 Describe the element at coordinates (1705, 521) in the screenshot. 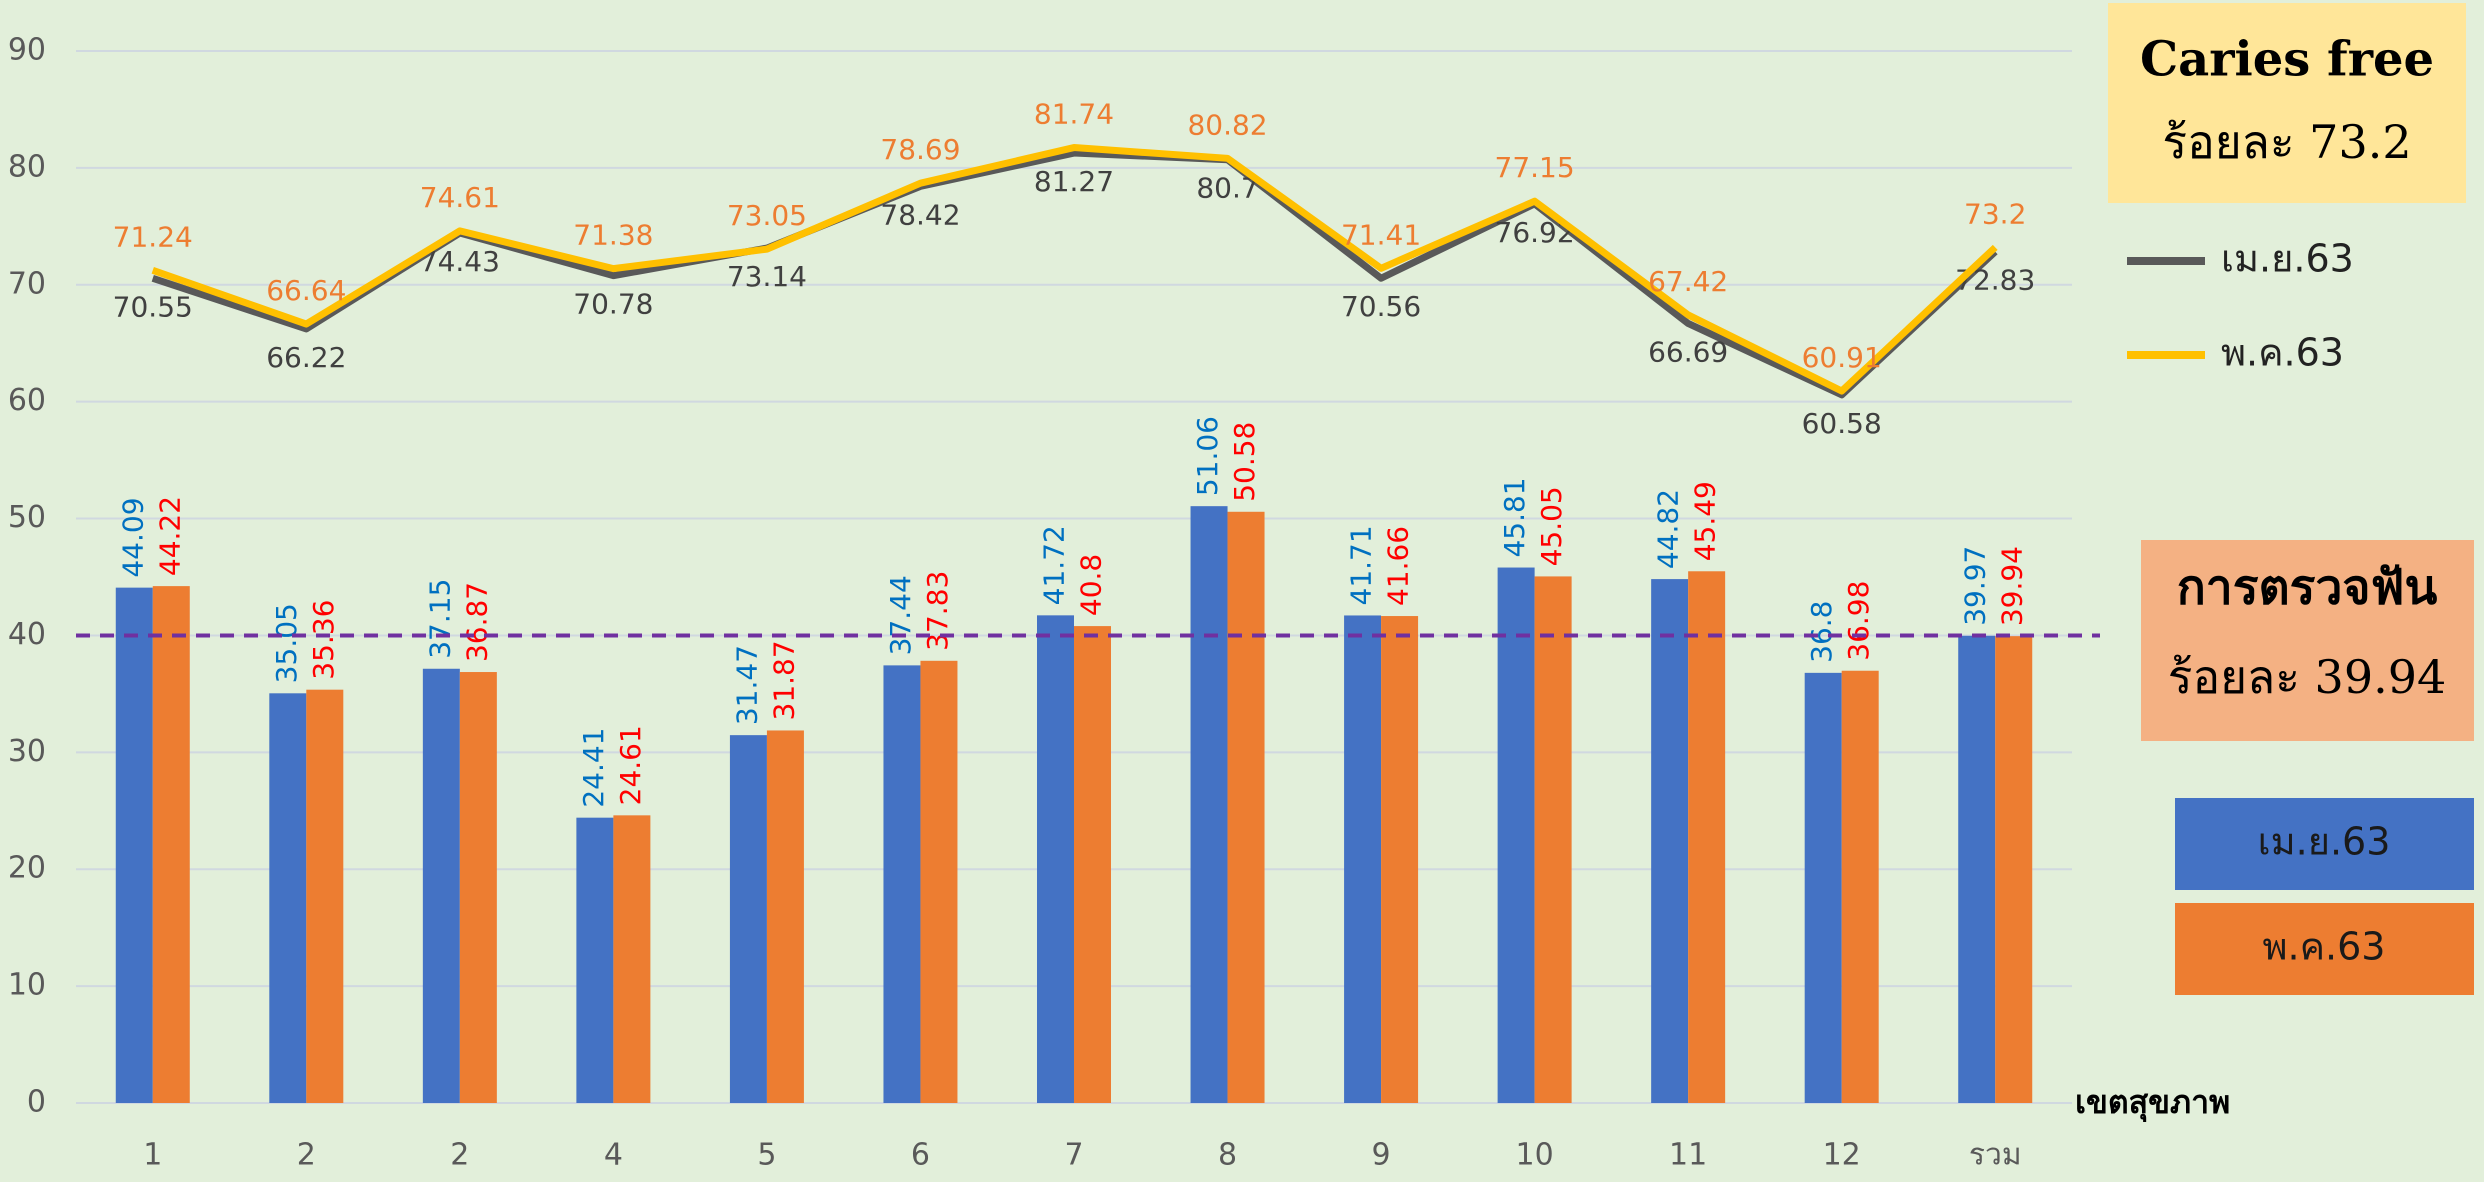

I see `bar-value-label: 45.49` at that location.